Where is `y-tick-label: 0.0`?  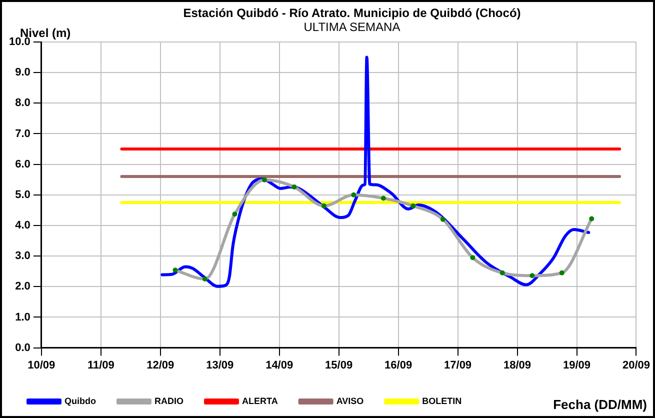
y-tick-label: 0.0 is located at coordinates (22, 348).